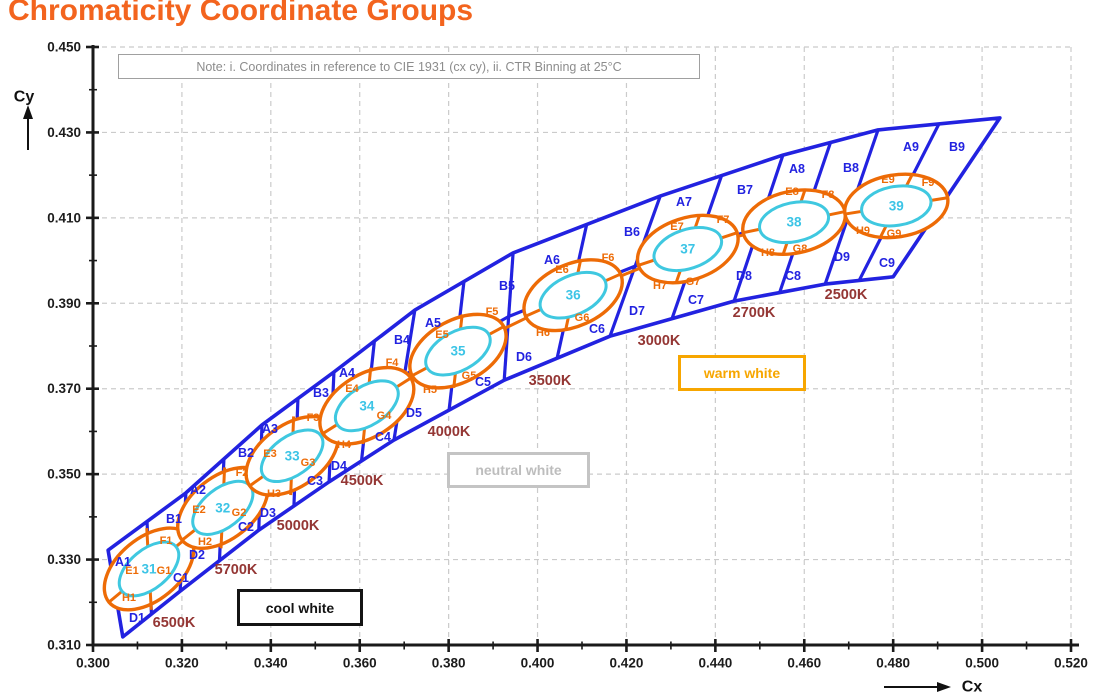 The width and height of the screenshot is (1093, 698). Describe the element at coordinates (430, 390) in the screenshot. I see `bin-label-H5: H5` at that location.